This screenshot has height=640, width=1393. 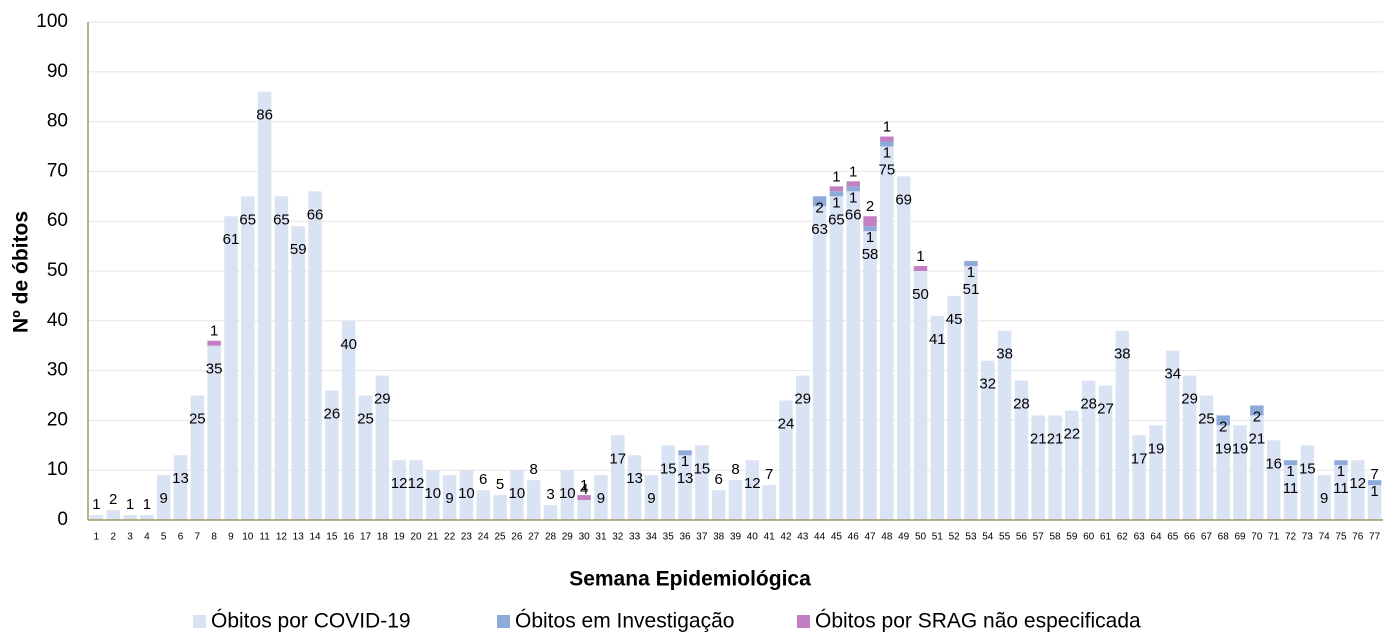 I want to click on data-label: 26, so click(x=332, y=413).